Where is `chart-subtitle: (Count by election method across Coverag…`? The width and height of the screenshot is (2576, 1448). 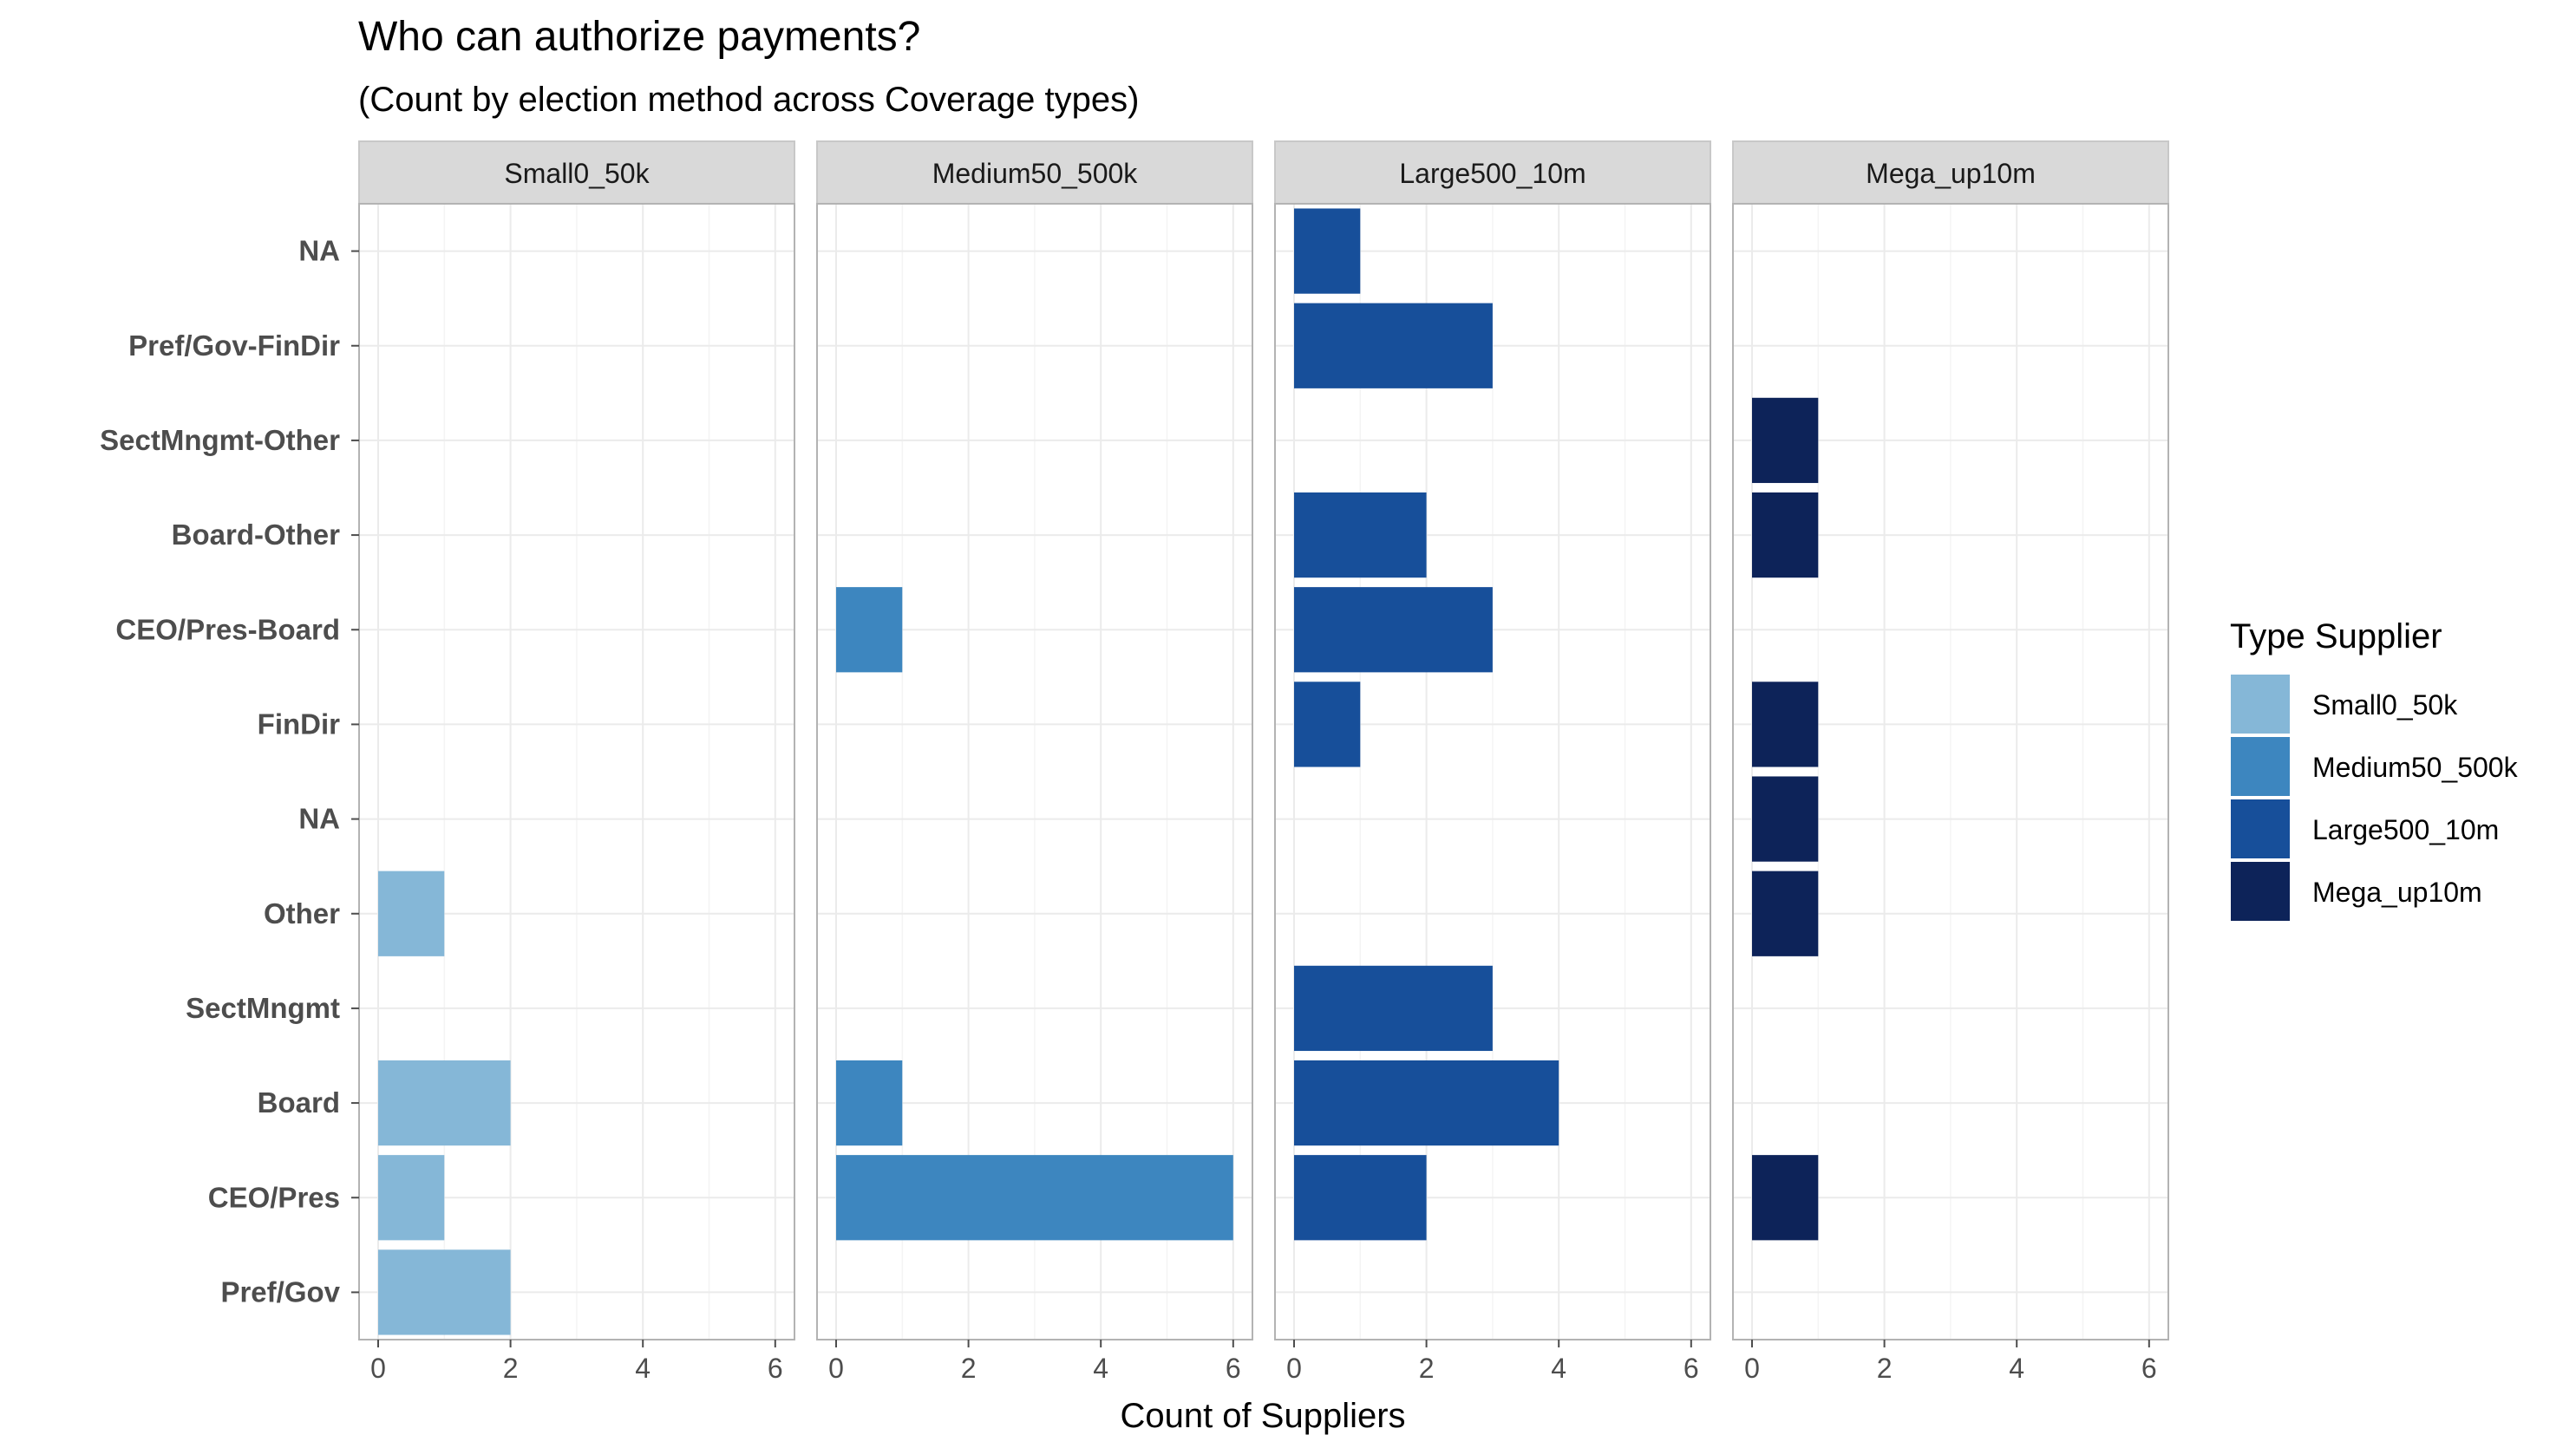
chart-subtitle: (Count by election method across Coverag… is located at coordinates (748, 100).